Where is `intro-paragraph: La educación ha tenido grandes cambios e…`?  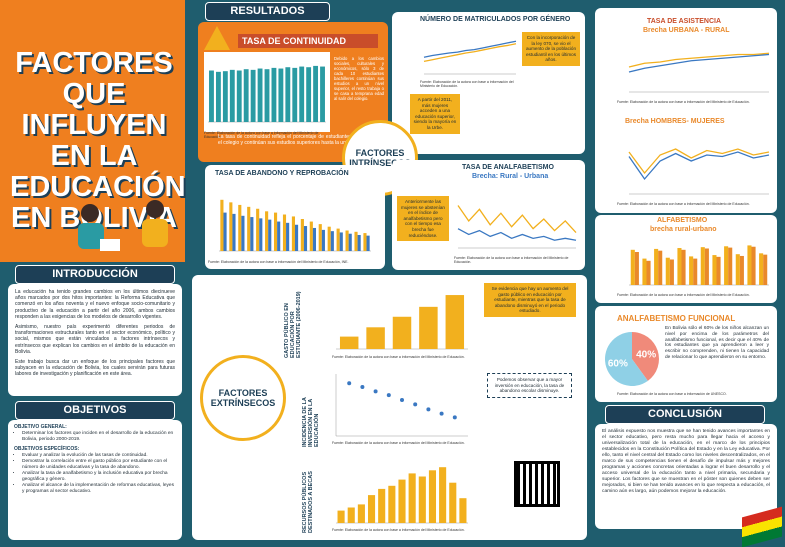
intro-paragraph: La educación ha tenido grandes cambios e… is located at coordinates (95, 304).